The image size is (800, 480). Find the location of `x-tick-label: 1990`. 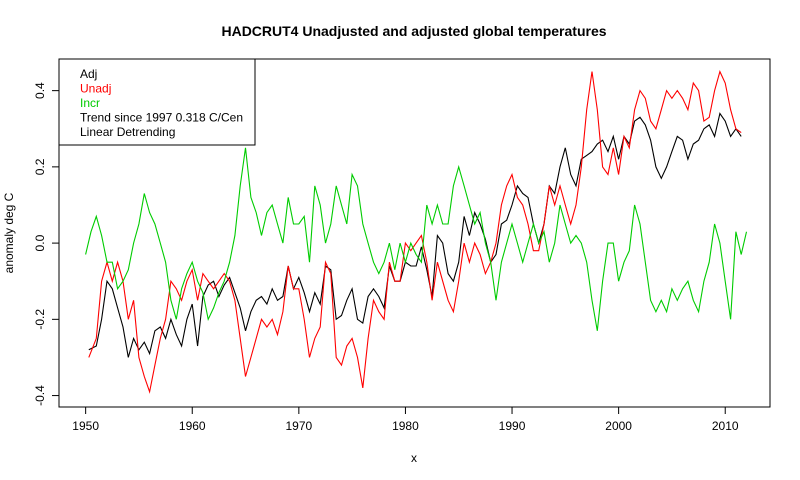

x-tick-label: 1990 is located at coordinates (512, 426).